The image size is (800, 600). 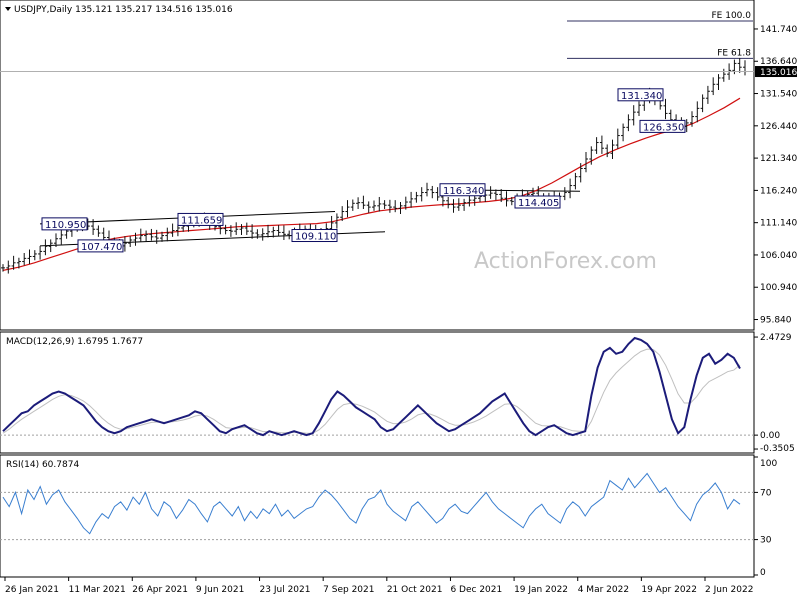 I want to click on price-annotation: 131.340, so click(x=640, y=95).